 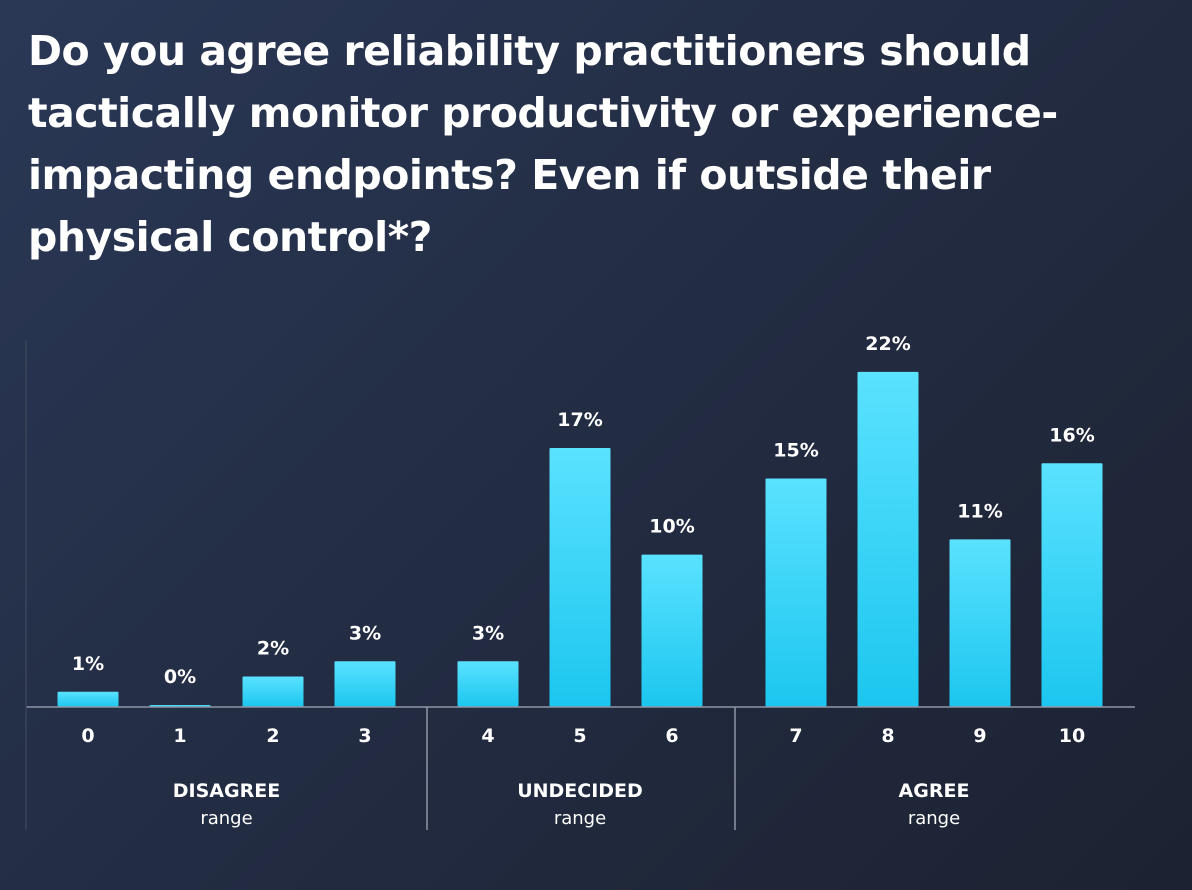 I want to click on tick-label-3: 3, so click(x=364, y=736).